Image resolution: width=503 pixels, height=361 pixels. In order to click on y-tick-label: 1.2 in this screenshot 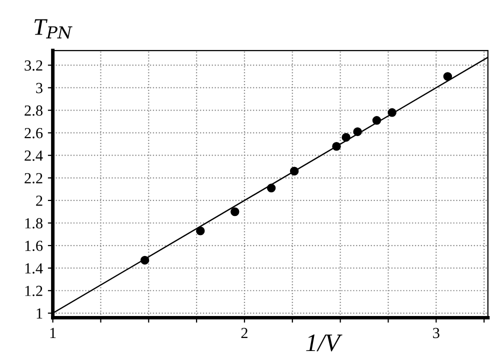, I will do `click(33, 291)`.